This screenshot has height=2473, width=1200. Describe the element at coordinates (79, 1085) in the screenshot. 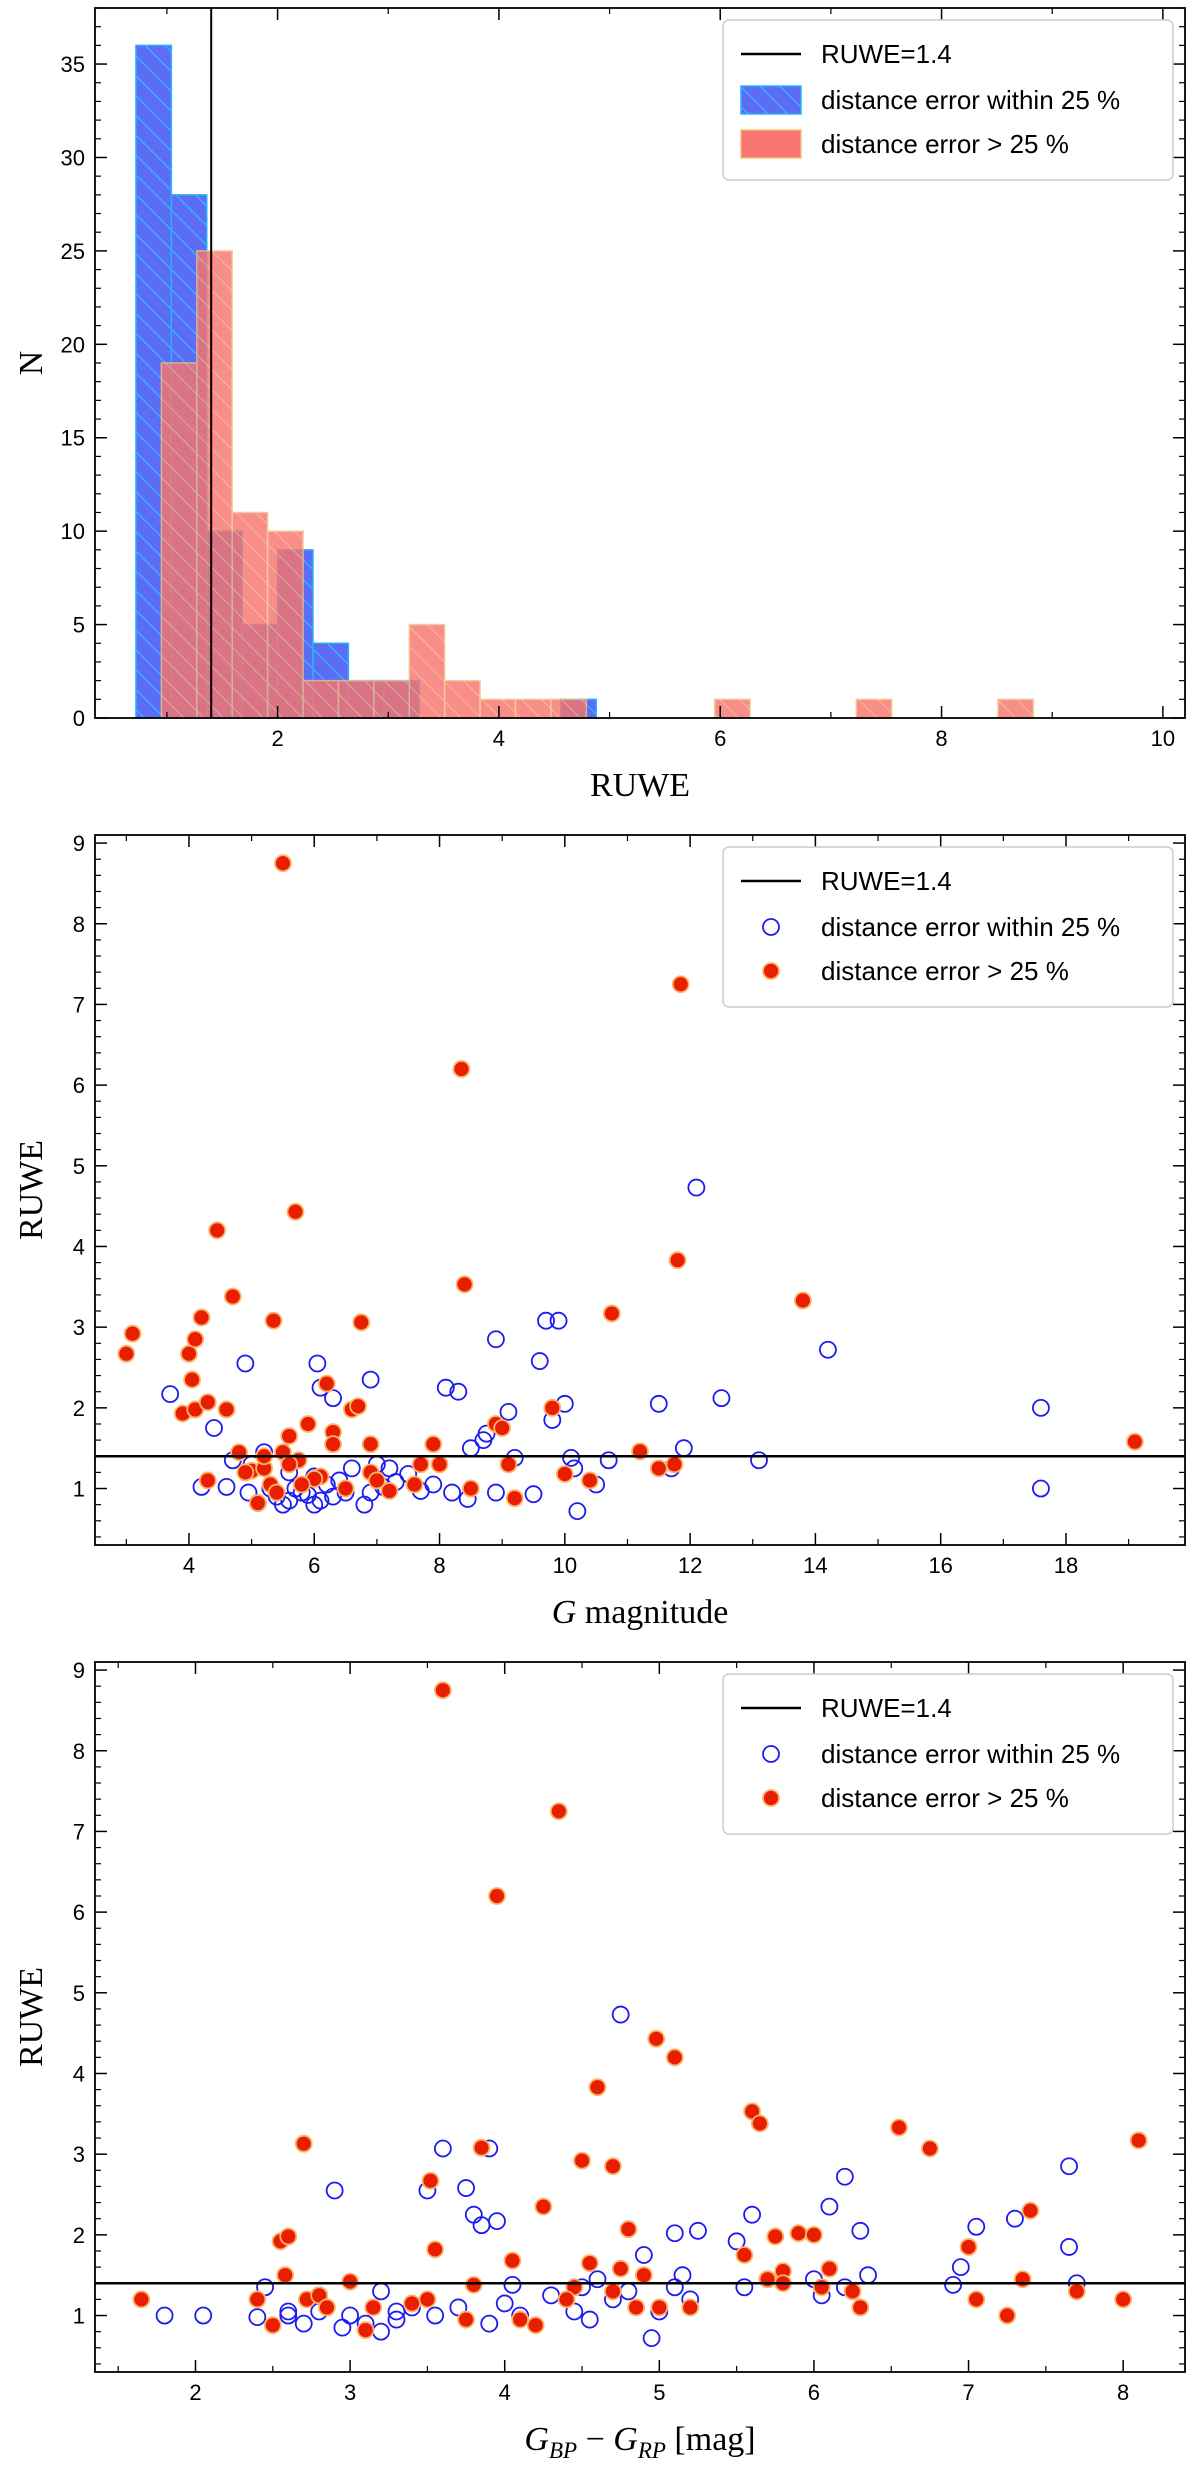

I see `y-tick-label: 6` at that location.